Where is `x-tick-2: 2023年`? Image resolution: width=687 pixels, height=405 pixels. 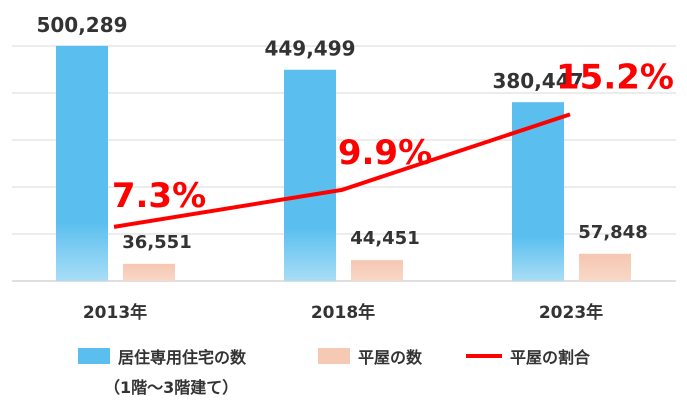 x-tick-2: 2023年 is located at coordinates (571, 312).